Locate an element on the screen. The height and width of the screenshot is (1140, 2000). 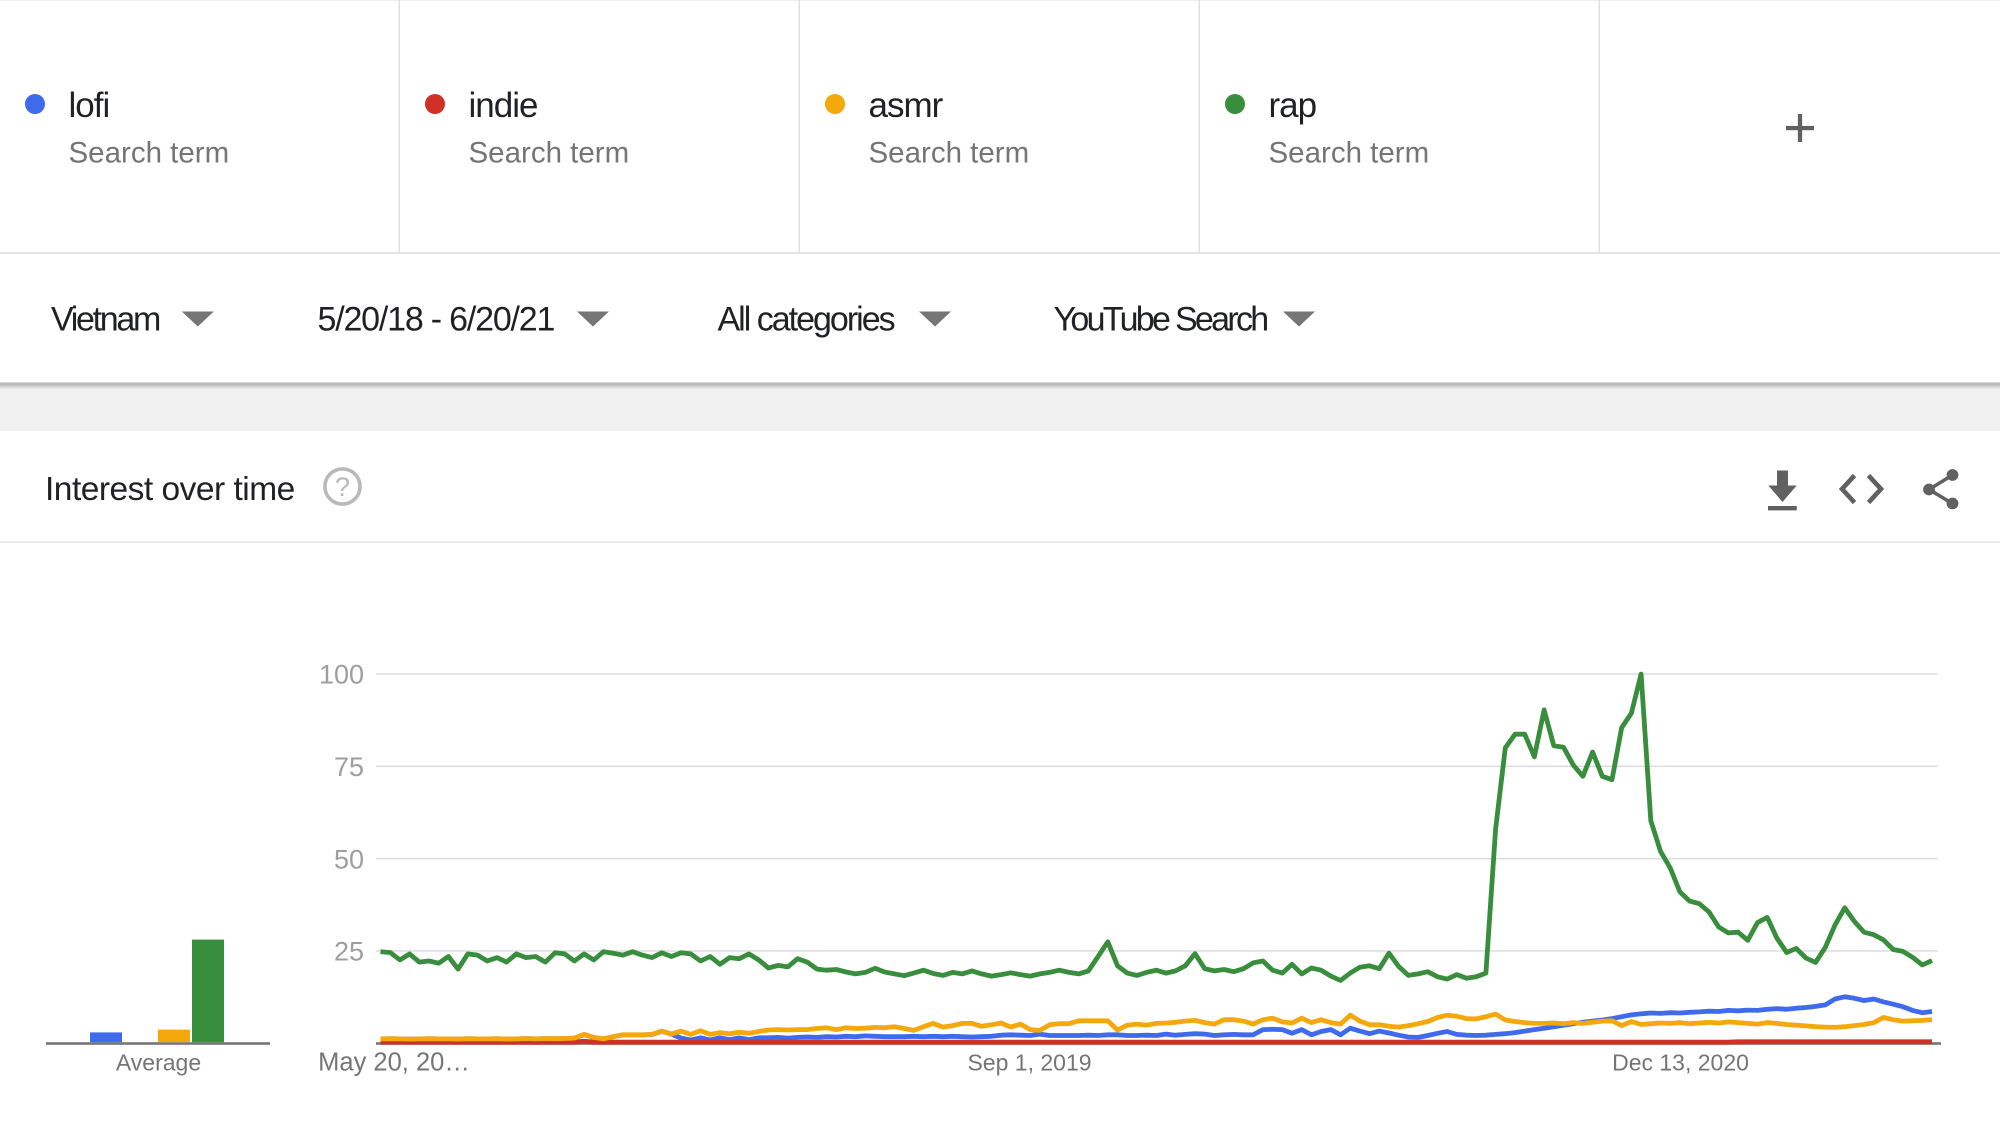
svg-text: Sep 1, 2019 is located at coordinates (1029, 1063).